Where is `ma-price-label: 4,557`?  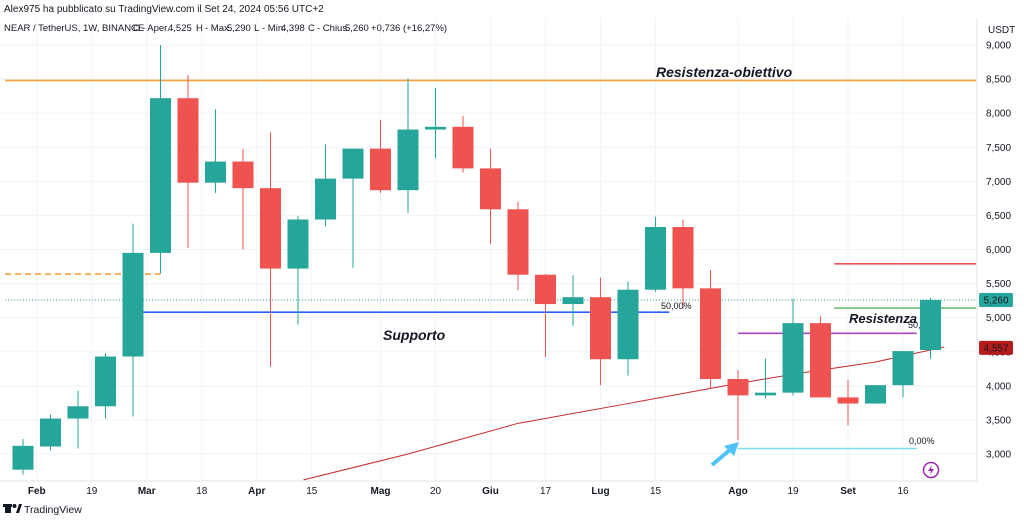 ma-price-label: 4,557 is located at coordinates (996, 347).